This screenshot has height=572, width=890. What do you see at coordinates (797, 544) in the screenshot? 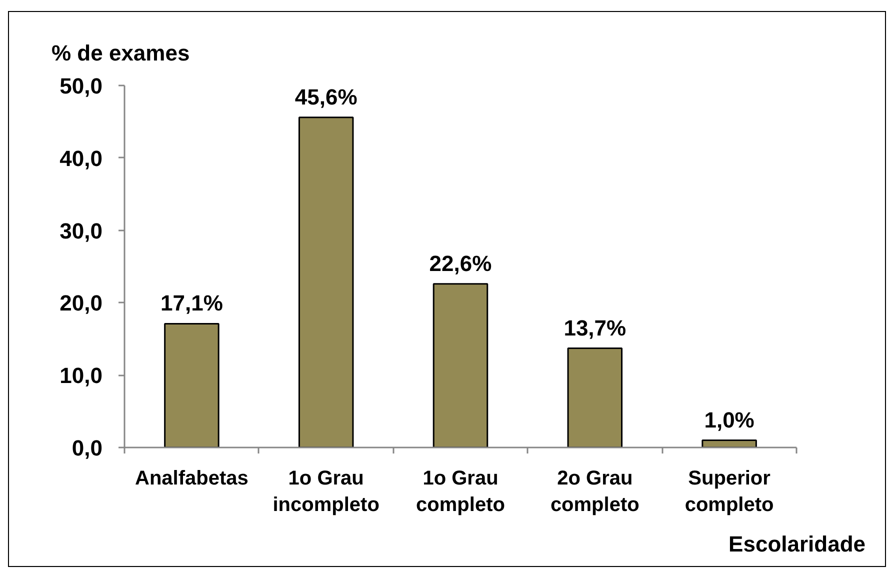
I see `x-axis-title: Escolaridade` at bounding box center [797, 544].